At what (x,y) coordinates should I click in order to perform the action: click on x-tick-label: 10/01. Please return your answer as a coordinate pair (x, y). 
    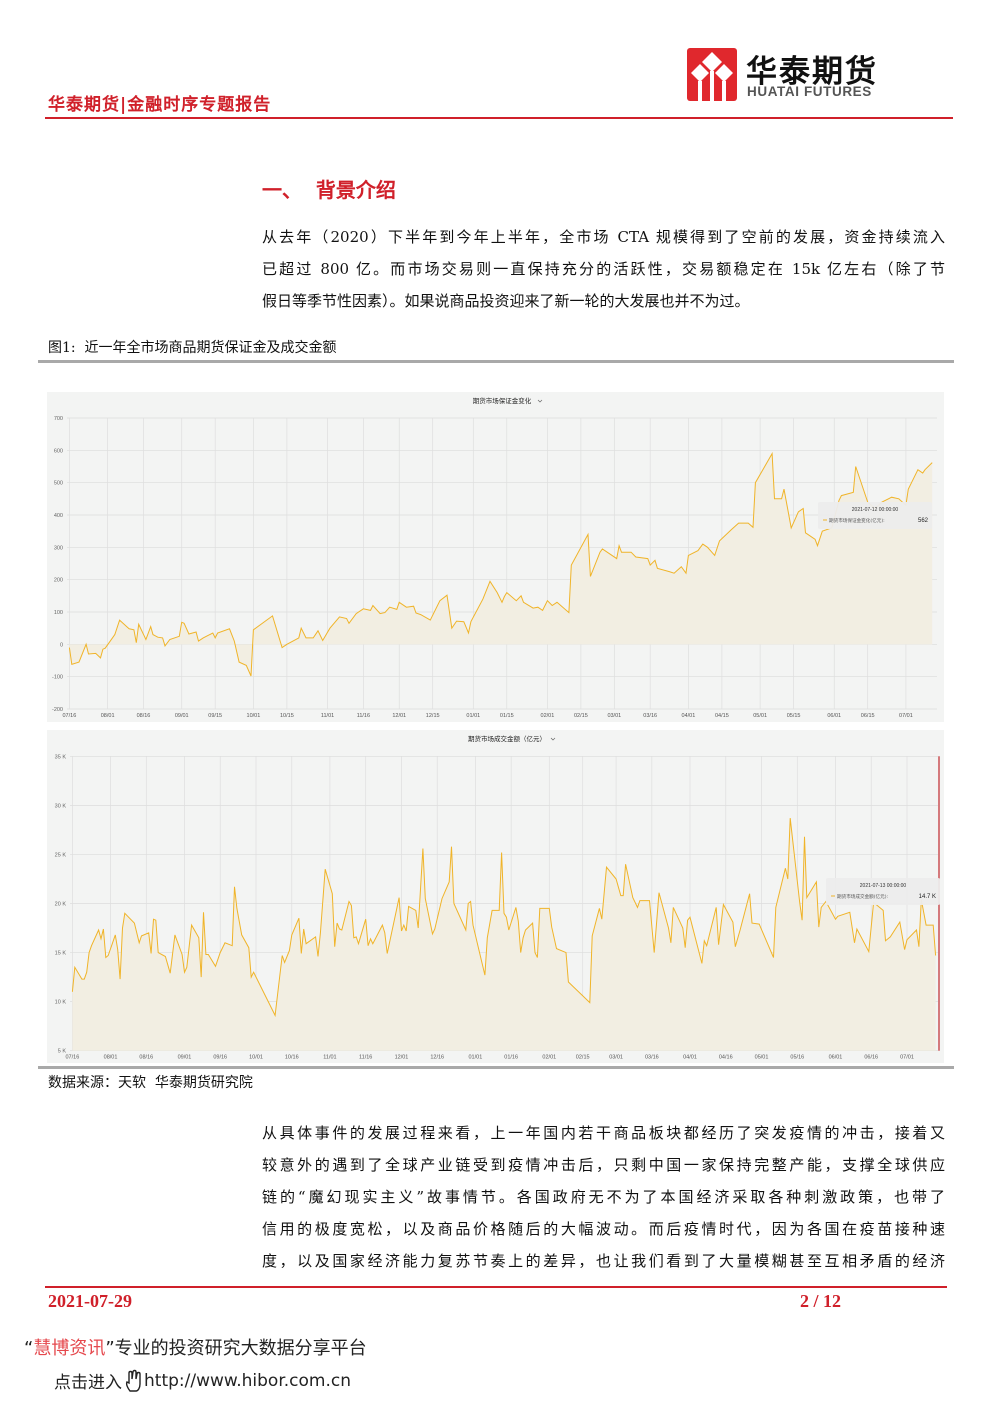
    Looking at the image, I should click on (254, 716).